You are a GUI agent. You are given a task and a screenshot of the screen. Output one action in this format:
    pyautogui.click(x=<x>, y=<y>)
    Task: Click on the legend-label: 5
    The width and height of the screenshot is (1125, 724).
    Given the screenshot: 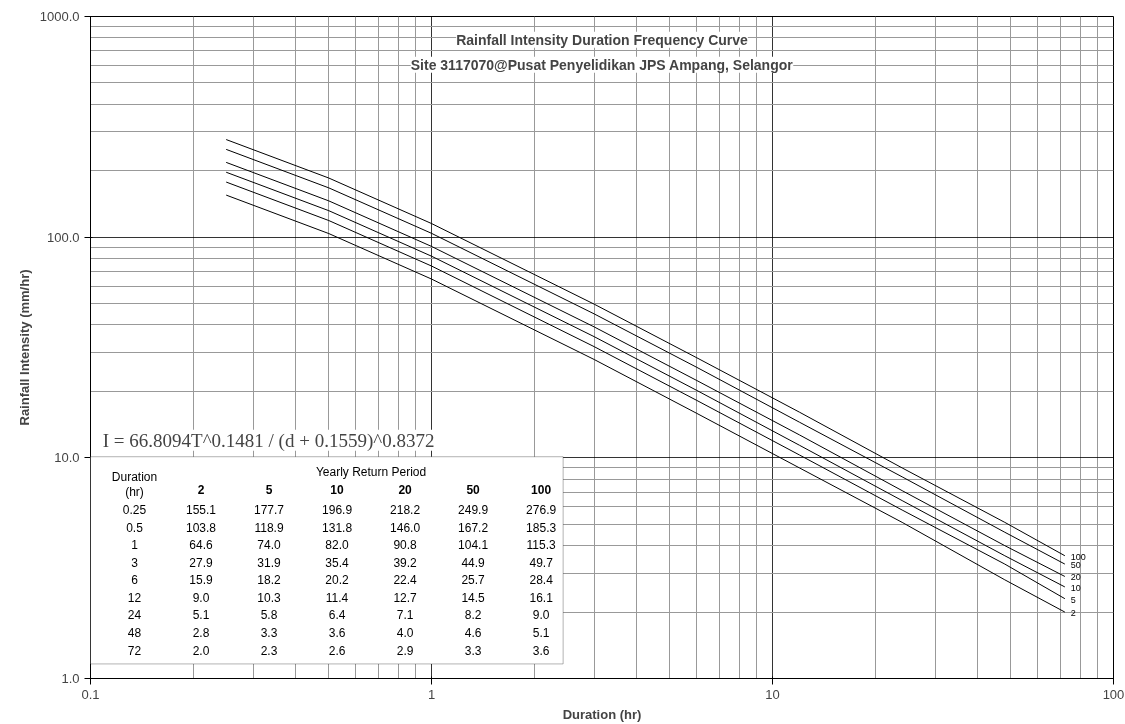 What is the action you would take?
    pyautogui.click(x=269, y=490)
    